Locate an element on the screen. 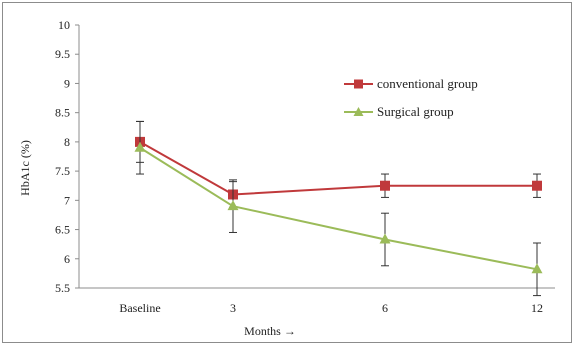  legend-marker-surgical is located at coordinates (358, 111).